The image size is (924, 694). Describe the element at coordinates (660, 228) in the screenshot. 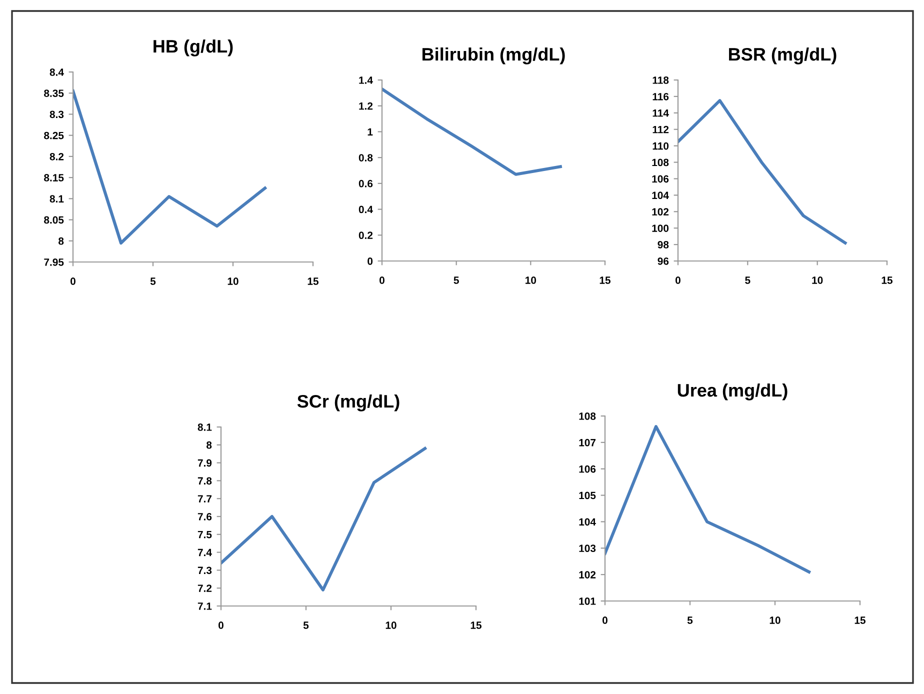

I see `y-tick-label: 100` at that location.